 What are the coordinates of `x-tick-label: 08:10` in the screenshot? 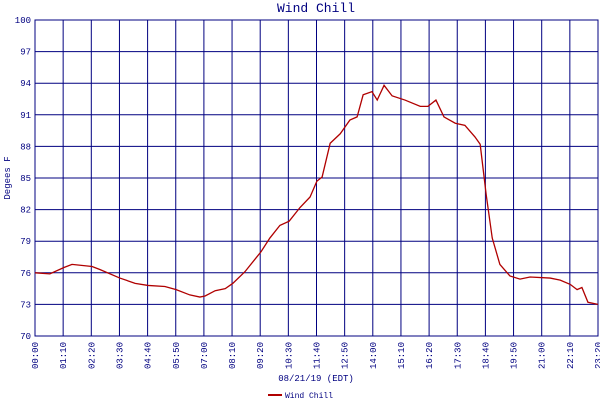 It's located at (233, 355).